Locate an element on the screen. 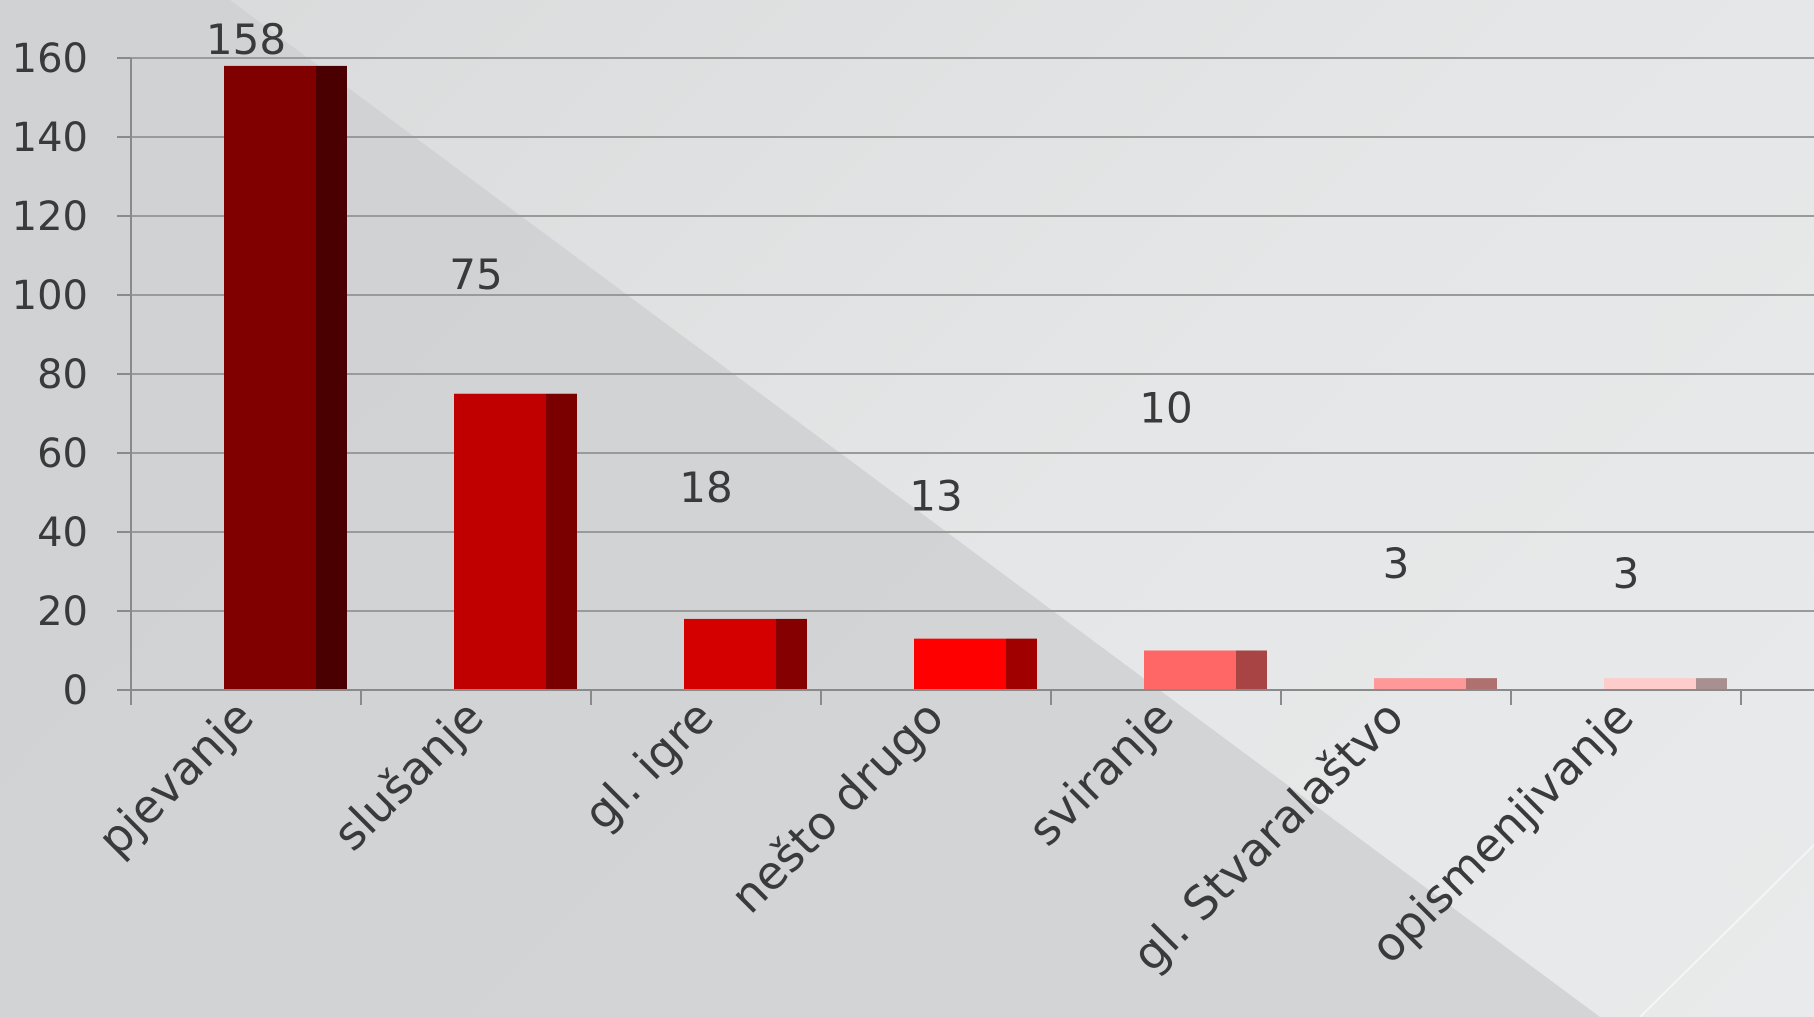  data-label: 10 is located at coordinates (1165, 408).